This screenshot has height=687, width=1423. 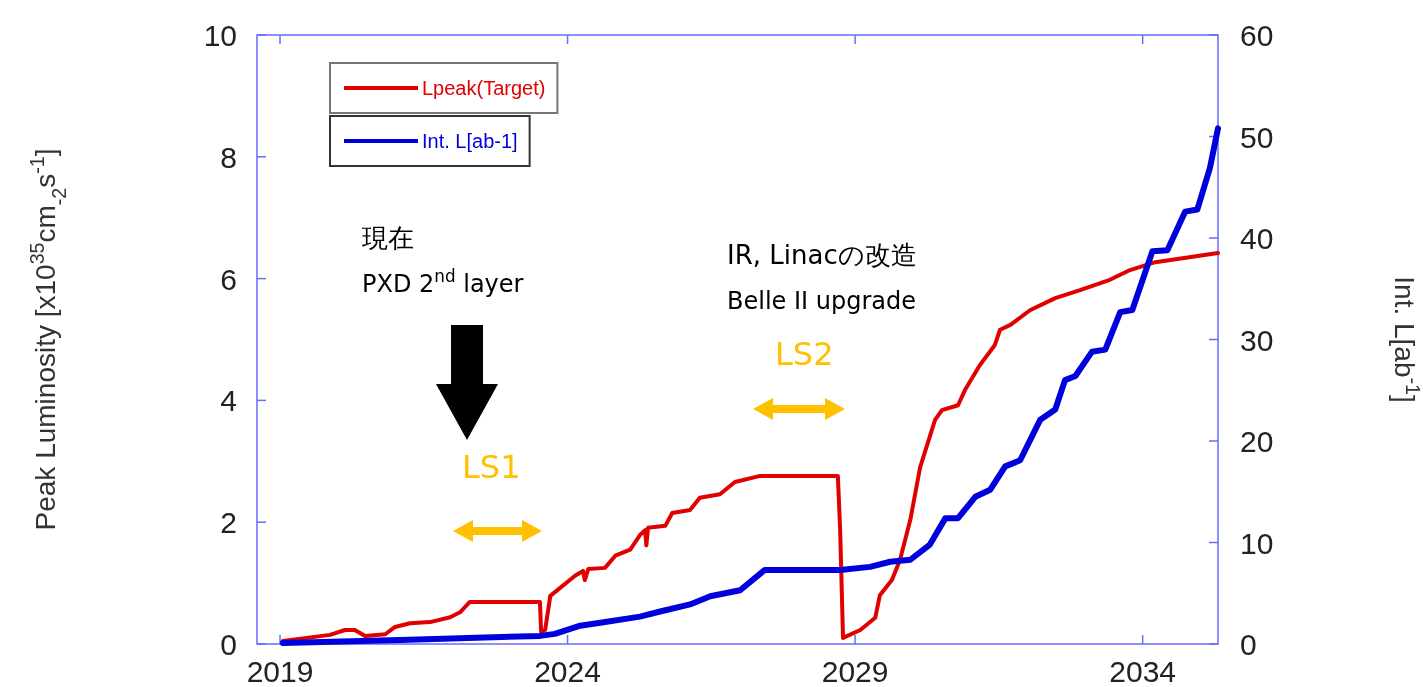 What do you see at coordinates (1257, 340) in the screenshot?
I see `y2-tick-label: 30` at bounding box center [1257, 340].